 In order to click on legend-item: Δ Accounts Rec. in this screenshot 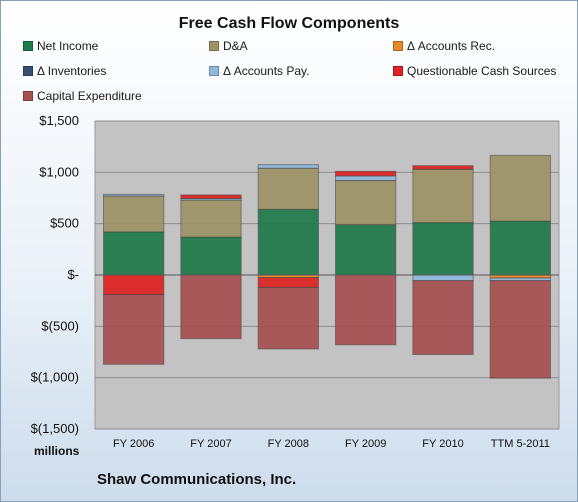, I will do `click(444, 46)`.